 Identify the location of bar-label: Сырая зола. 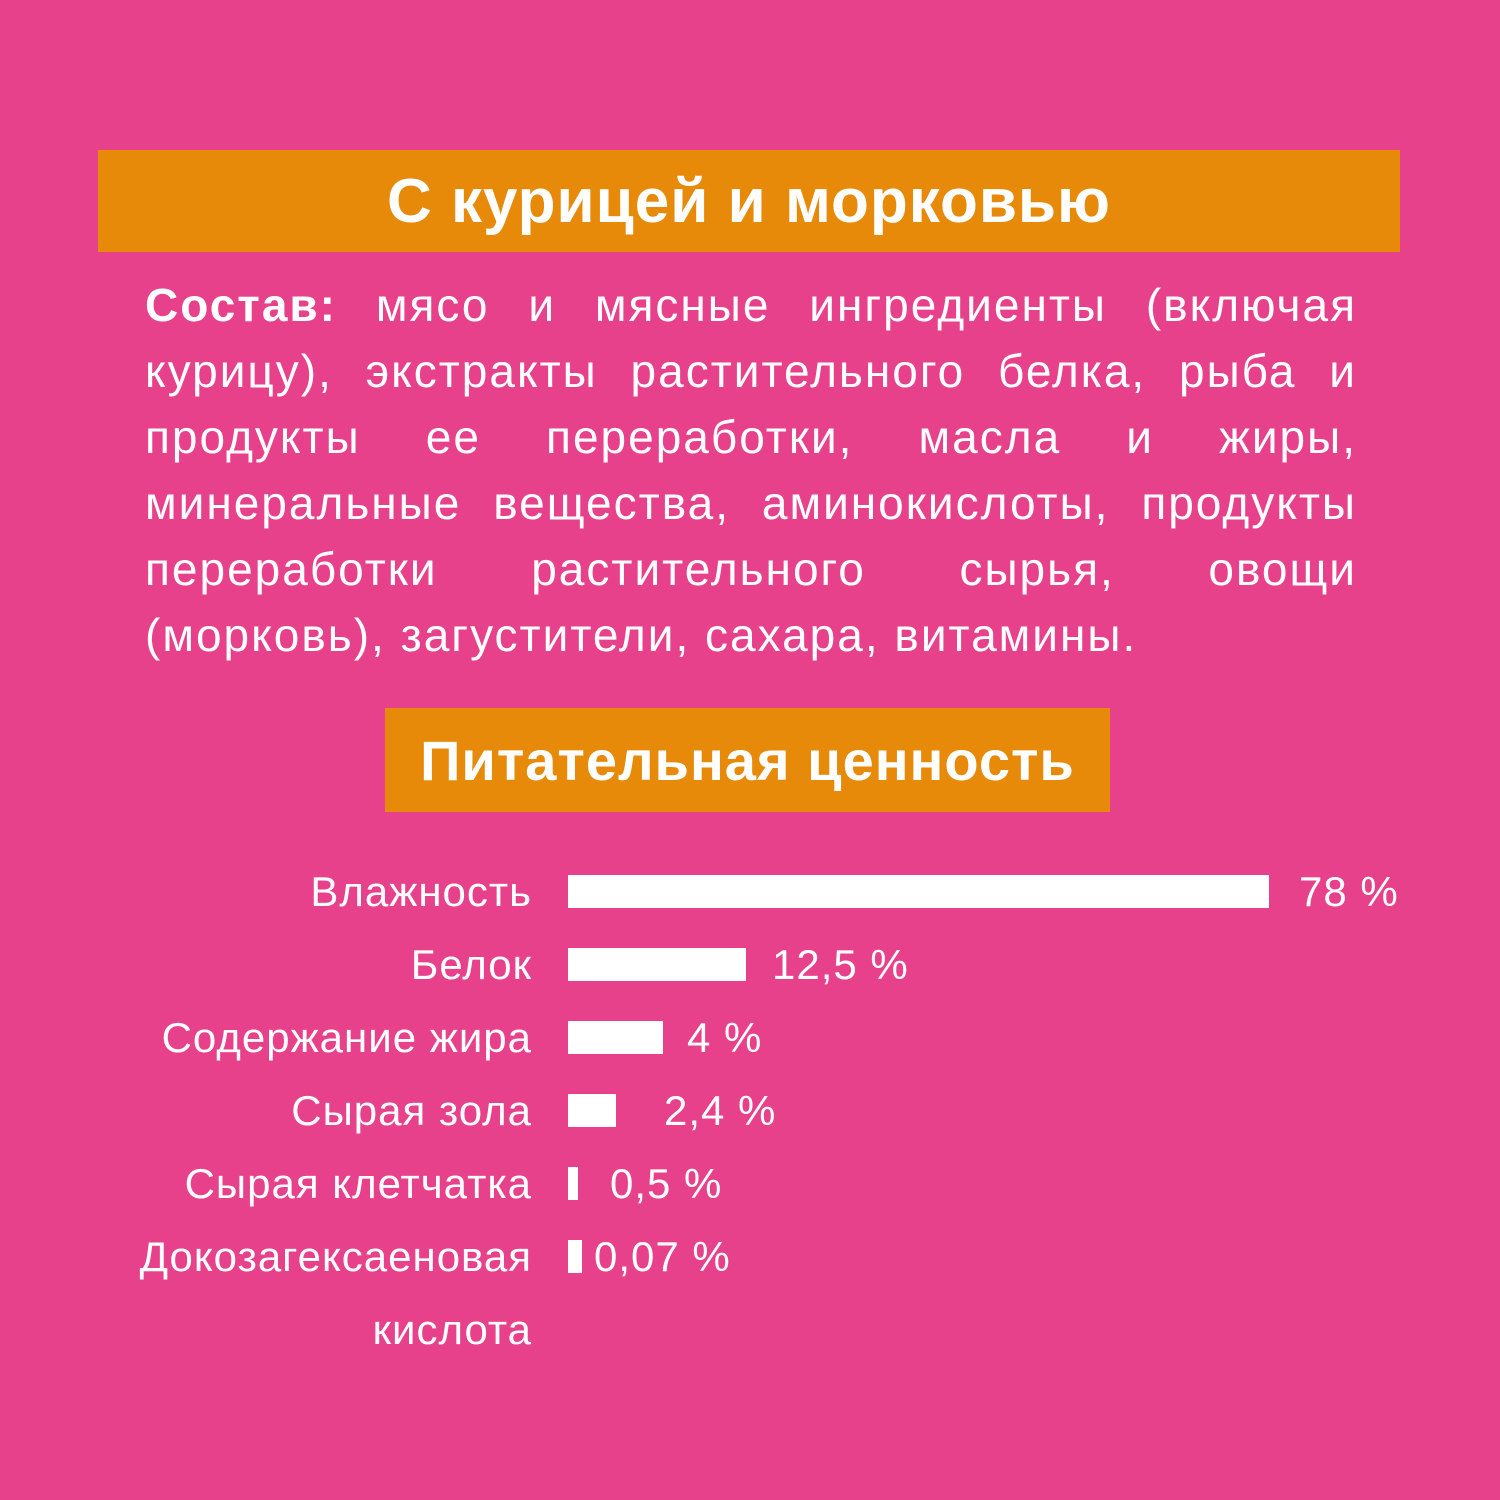
(411, 1110).